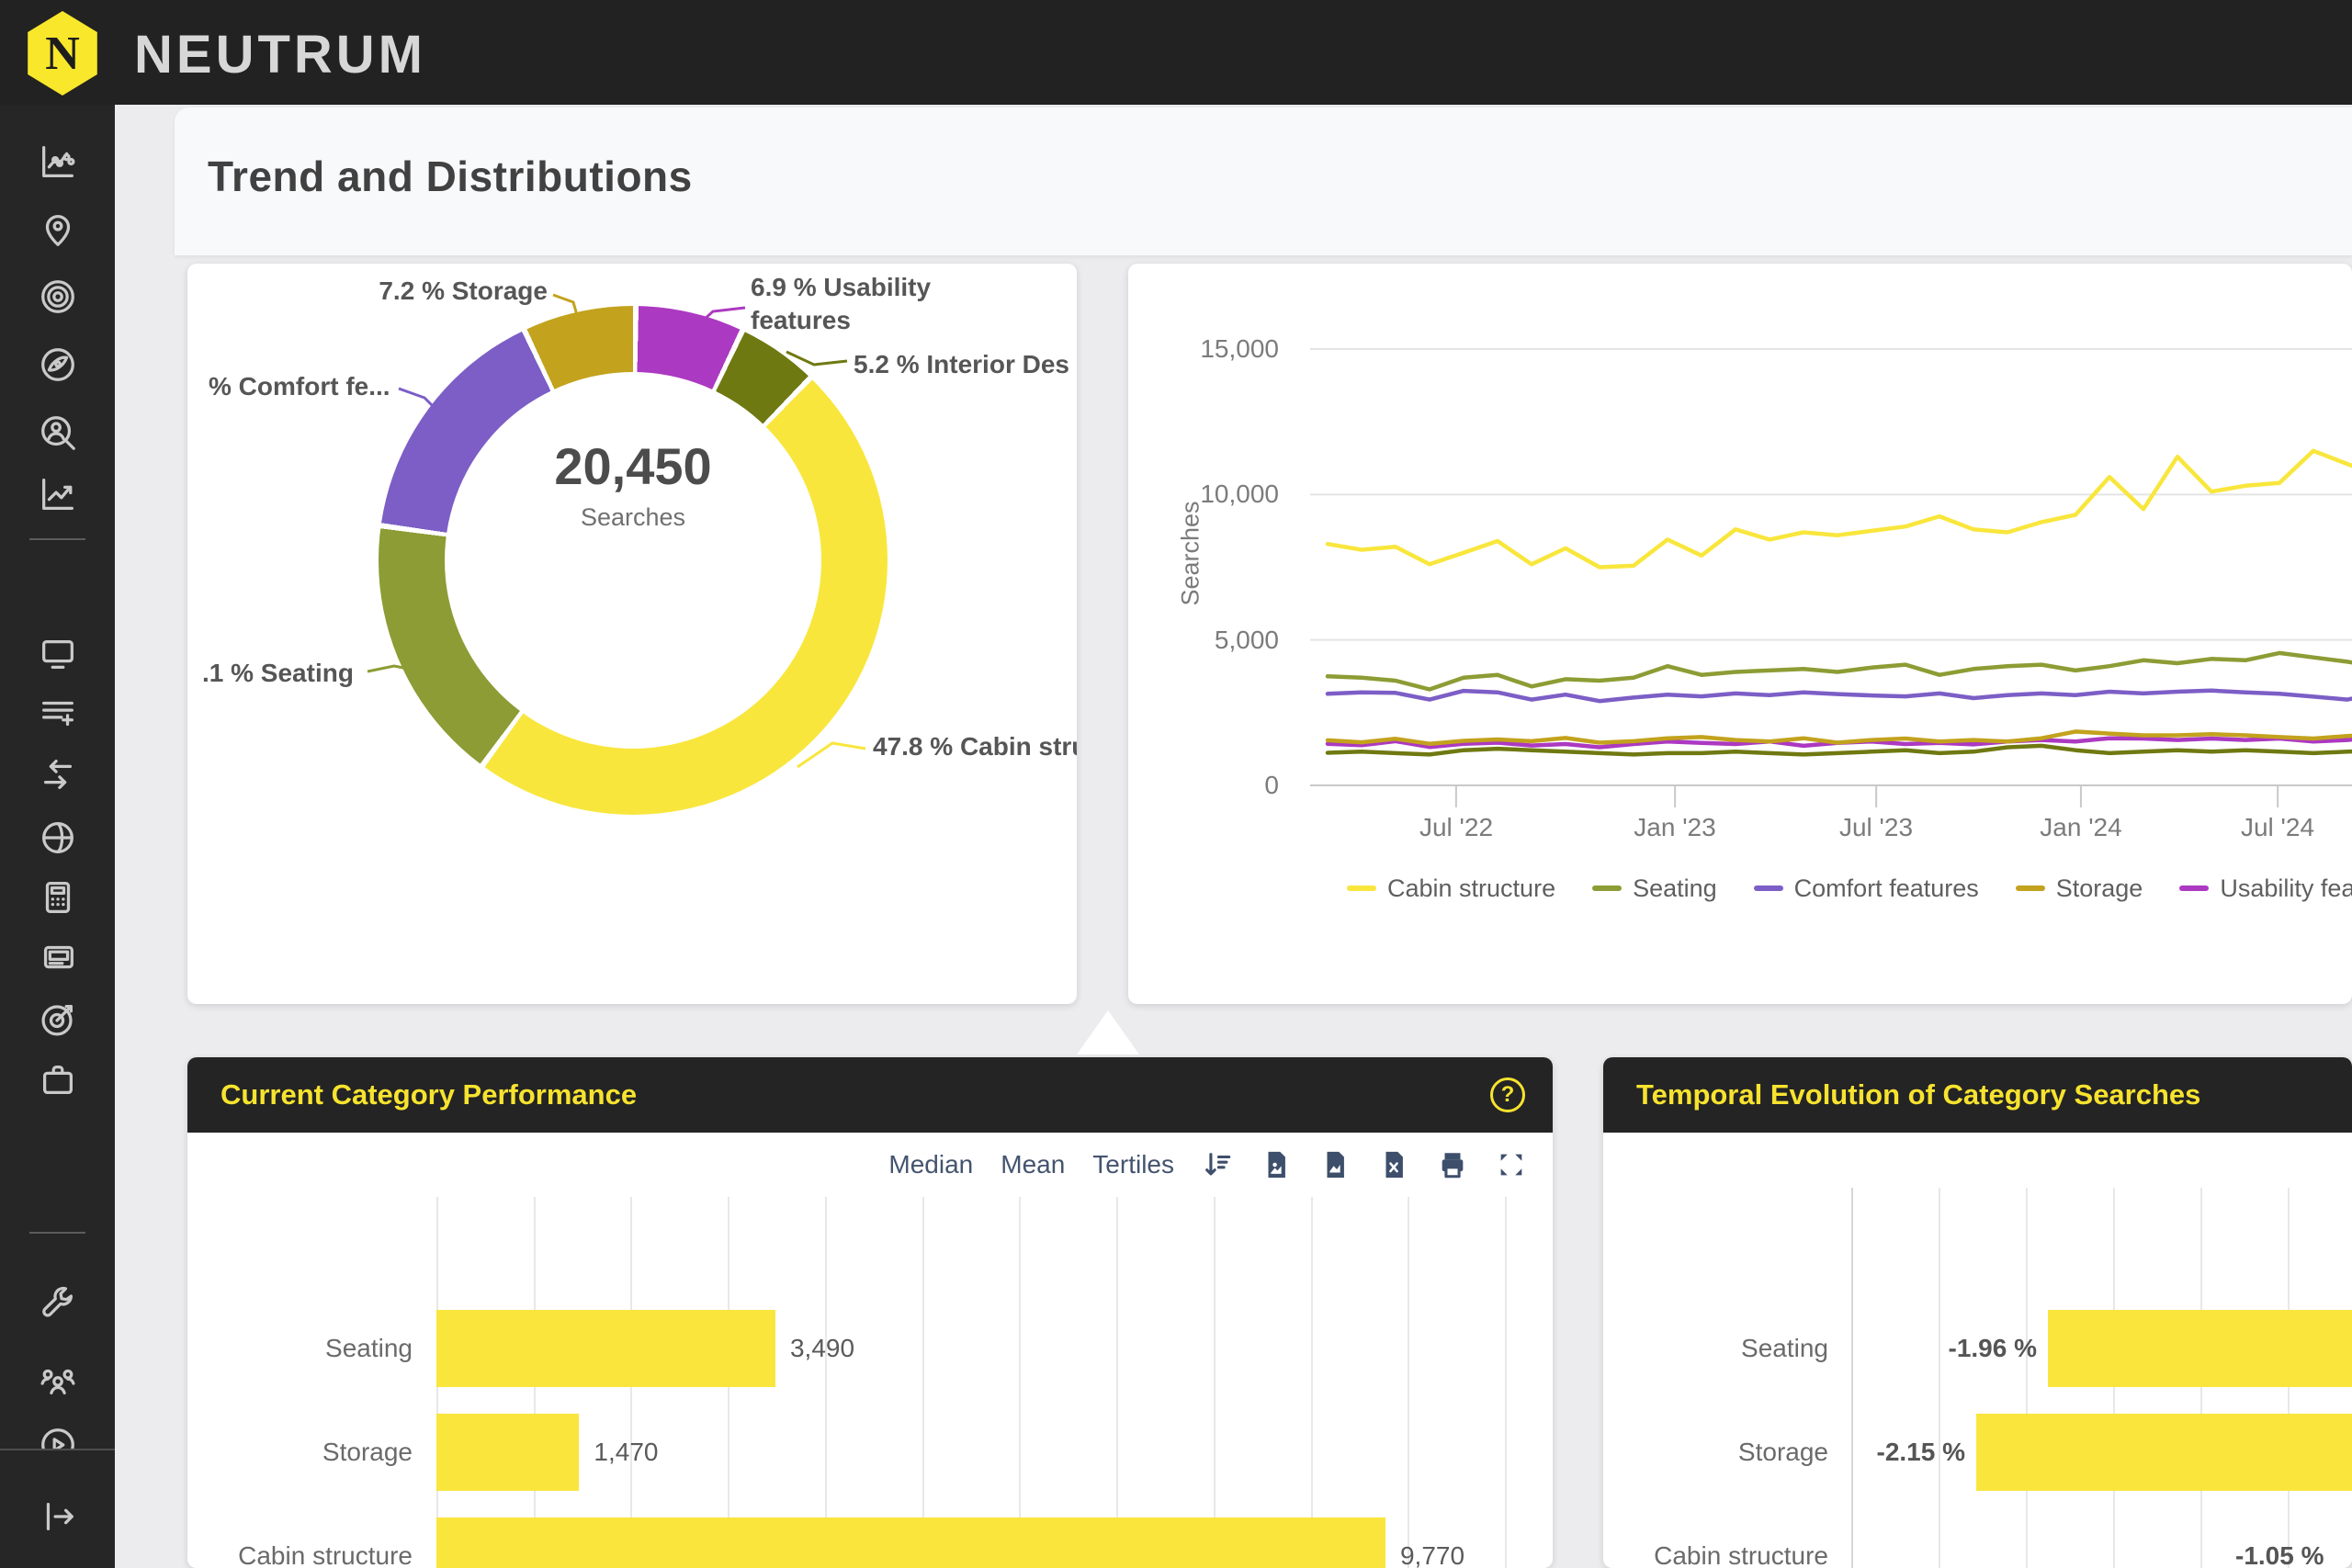 The height and width of the screenshot is (1568, 2352). I want to click on bar-value-label: -1.05 %, so click(2279, 1555).